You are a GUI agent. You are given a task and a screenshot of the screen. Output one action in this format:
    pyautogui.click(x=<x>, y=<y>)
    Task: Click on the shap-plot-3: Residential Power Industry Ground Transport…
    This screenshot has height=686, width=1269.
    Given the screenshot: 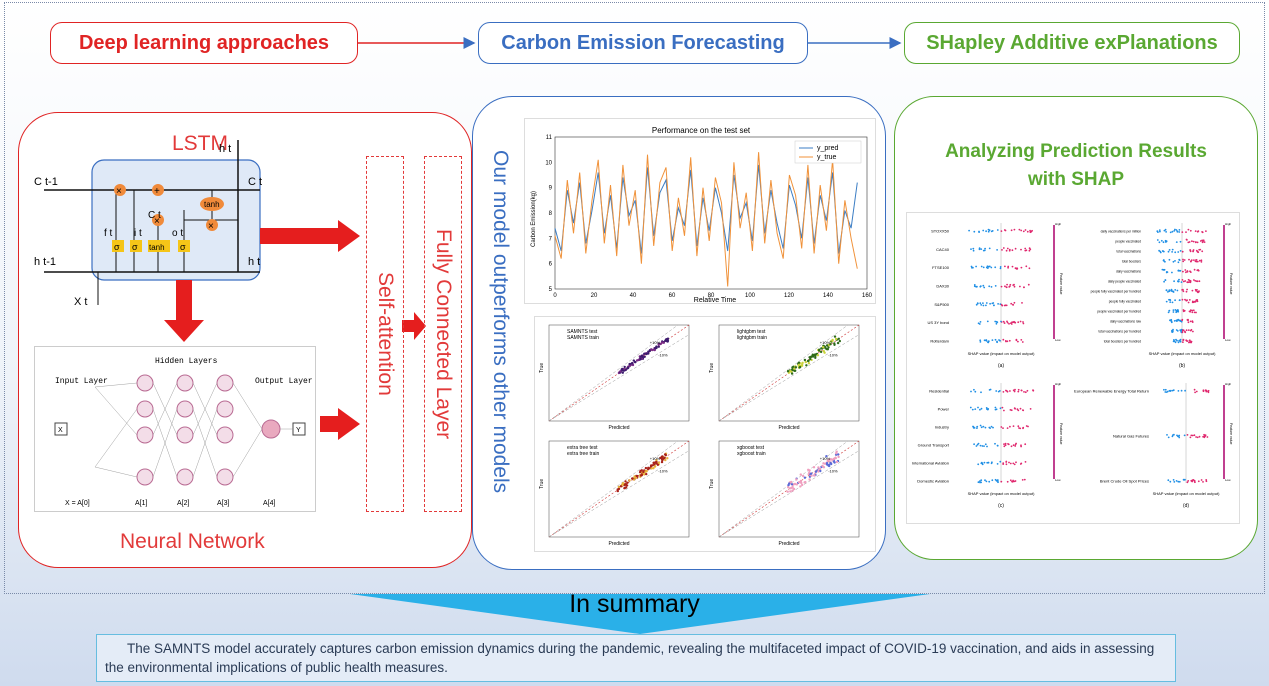 What is the action you would take?
    pyautogui.click(x=987, y=445)
    